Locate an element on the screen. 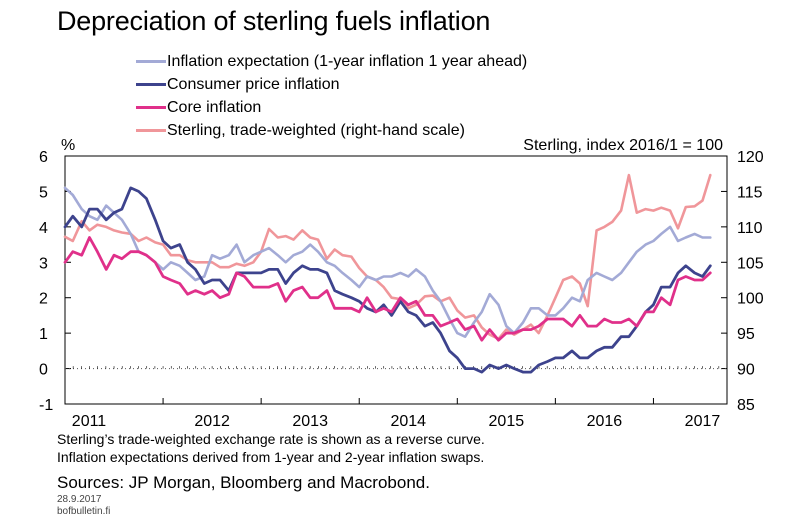 This screenshot has height=523, width=800. legend-swatch-core-inflation is located at coordinates (151, 107).